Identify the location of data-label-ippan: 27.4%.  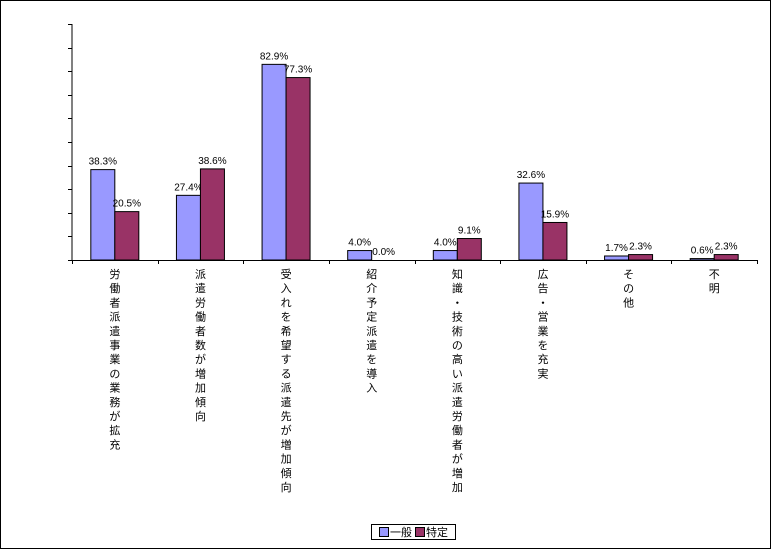
(188, 187).